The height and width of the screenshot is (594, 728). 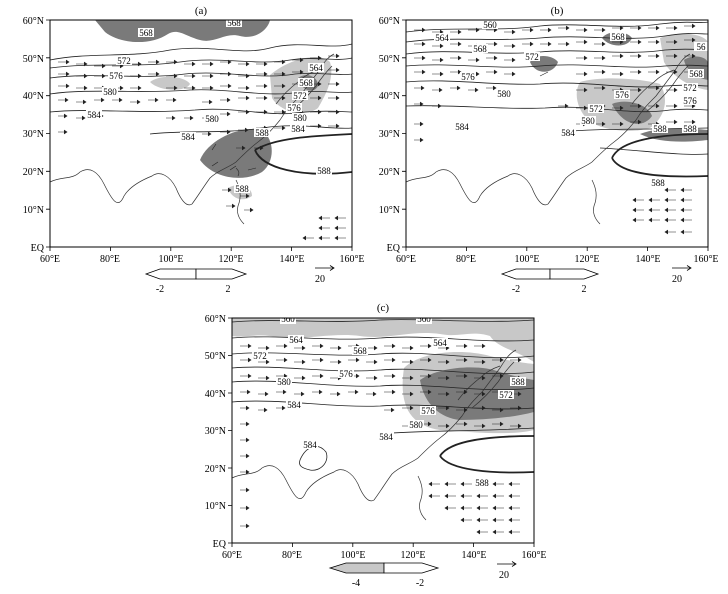 What do you see at coordinates (356, 583) in the screenshot?
I see `colorbar-label-left: -4` at bounding box center [356, 583].